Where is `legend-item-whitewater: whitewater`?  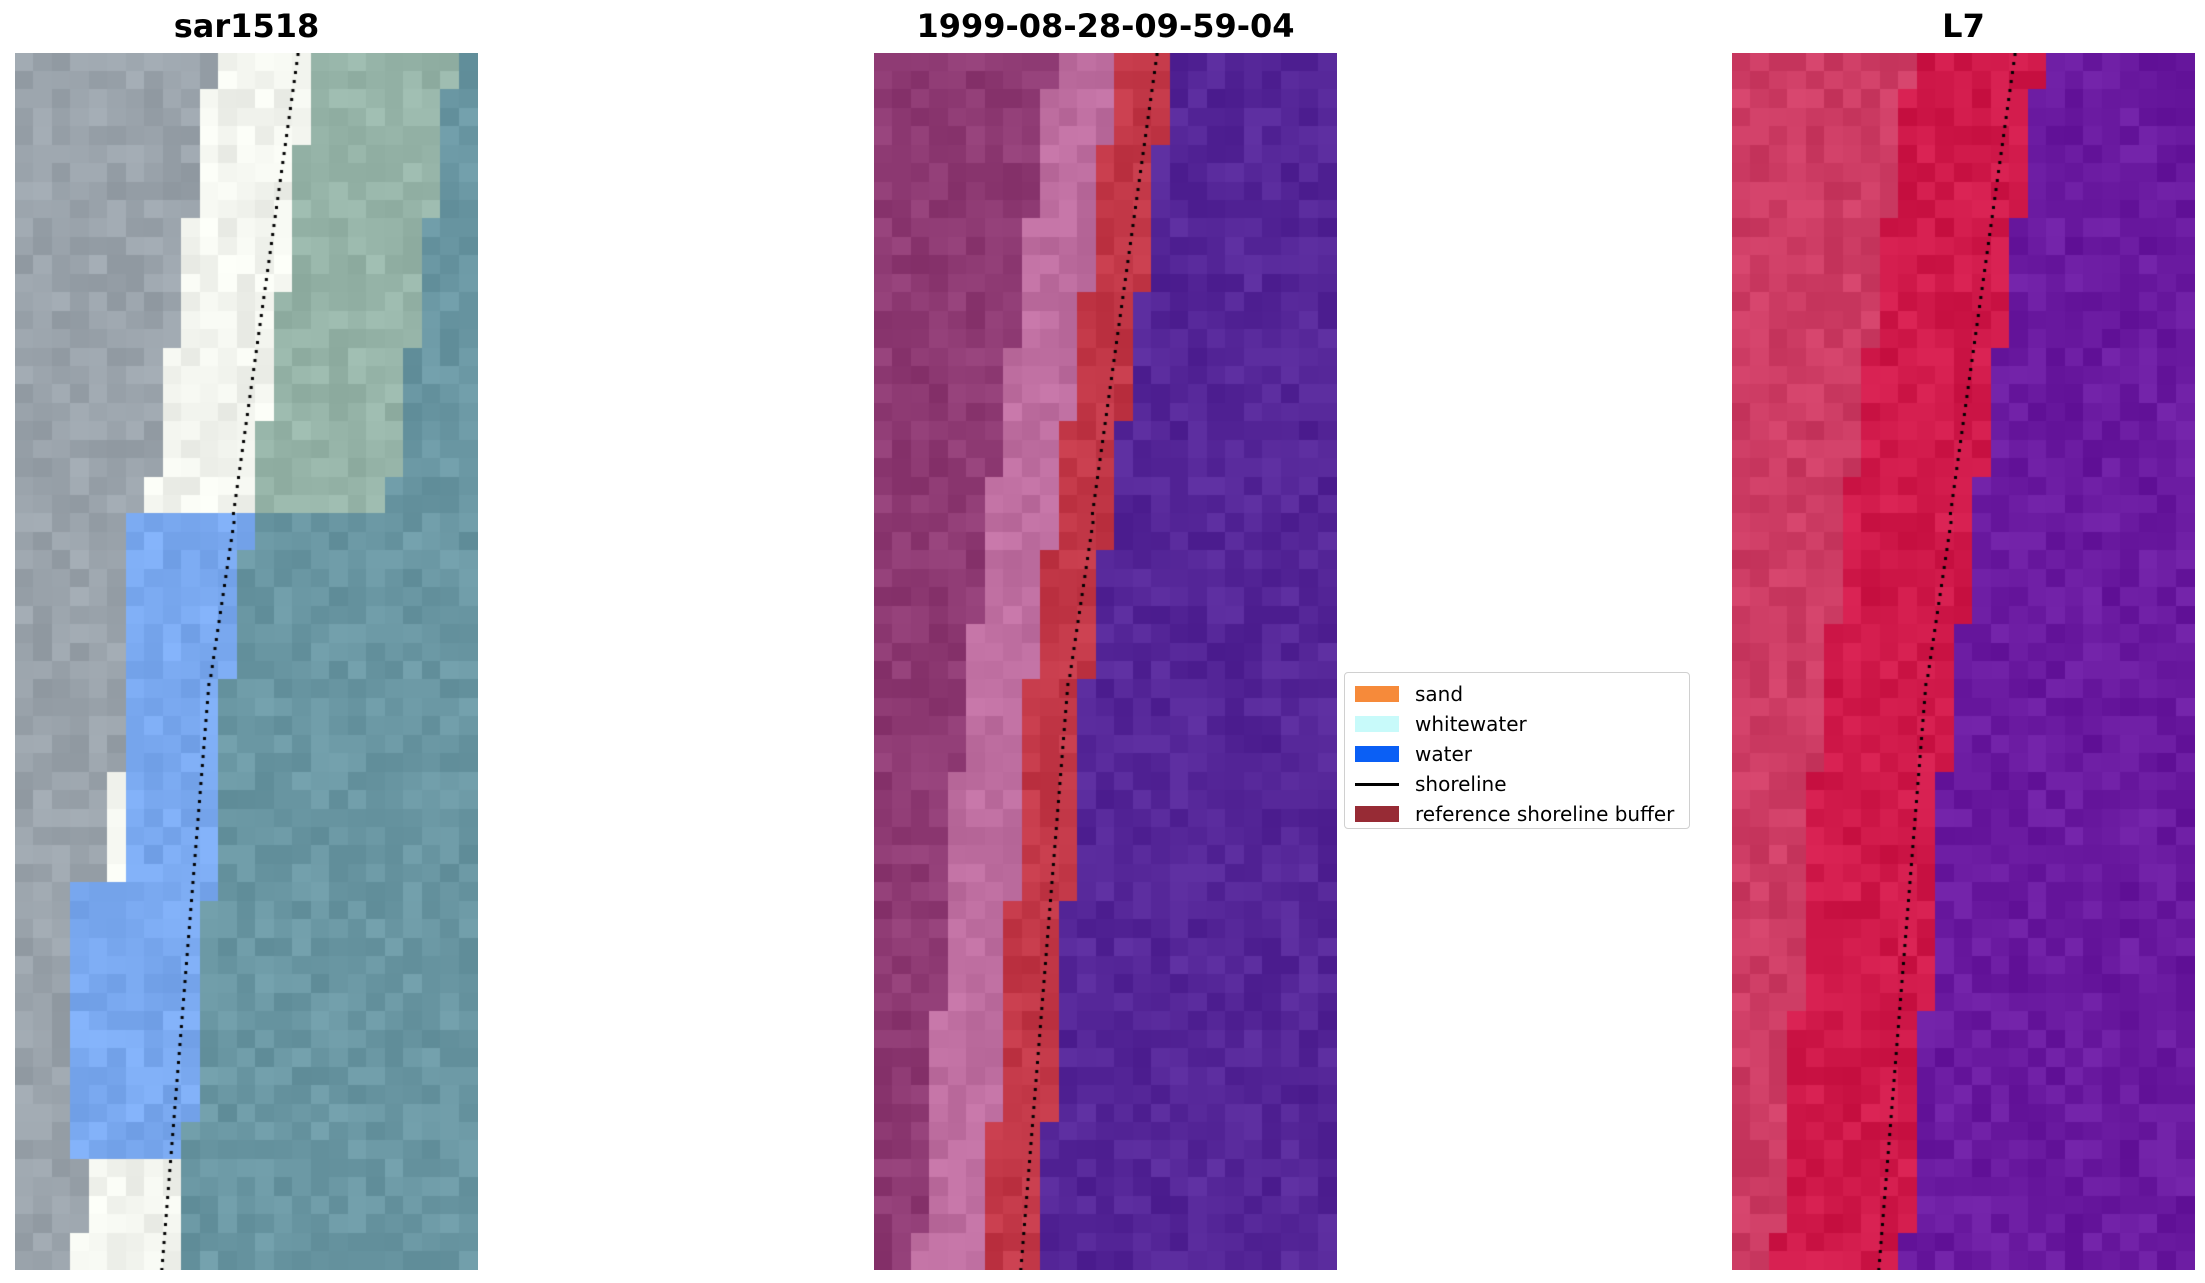 legend-item-whitewater: whitewater is located at coordinates (1517, 724).